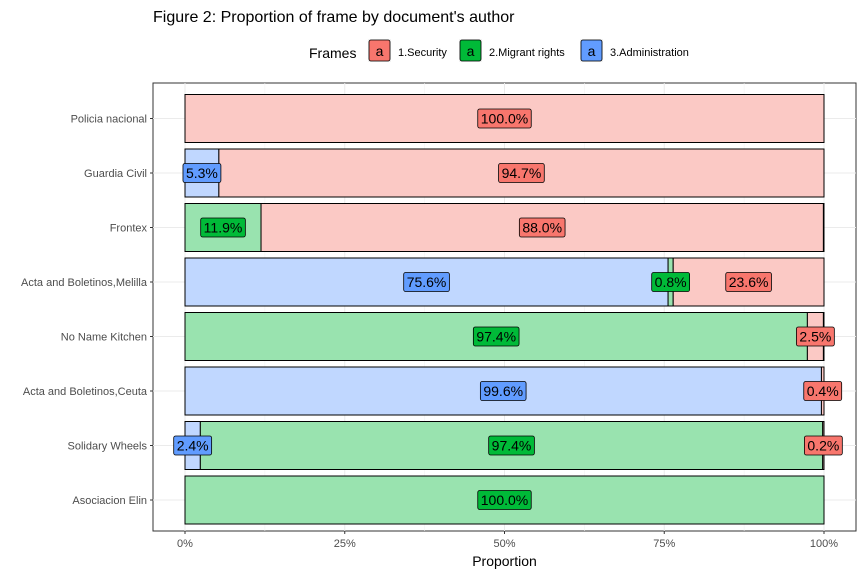  I want to click on data-label-text: 23.6%, so click(749, 282).